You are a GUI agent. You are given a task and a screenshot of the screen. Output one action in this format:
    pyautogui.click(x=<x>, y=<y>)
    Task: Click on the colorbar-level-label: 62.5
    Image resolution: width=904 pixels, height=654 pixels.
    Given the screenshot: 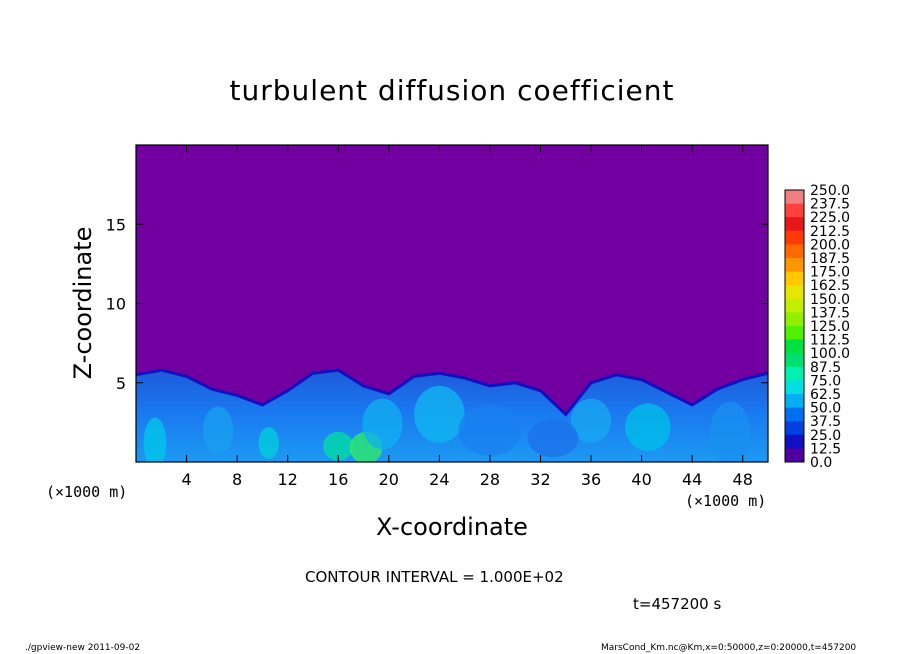 What is the action you would take?
    pyautogui.click(x=825, y=395)
    